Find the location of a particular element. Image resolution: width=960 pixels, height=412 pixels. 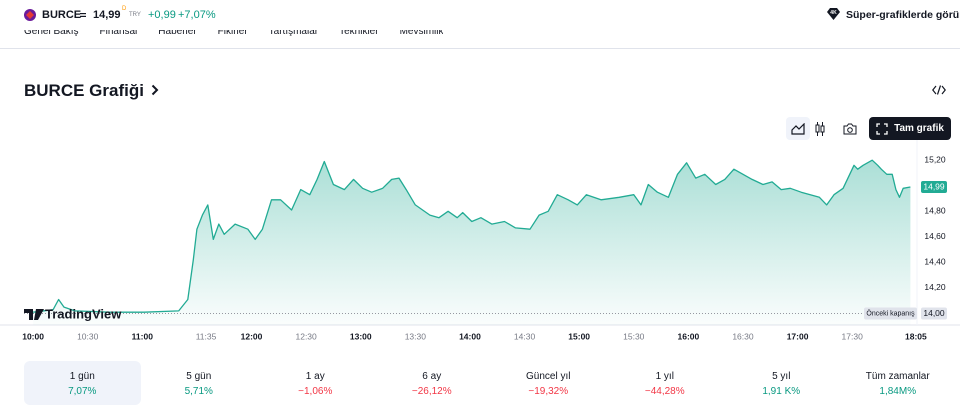

full-chart-button: Tam grafik is located at coordinates (910, 128).